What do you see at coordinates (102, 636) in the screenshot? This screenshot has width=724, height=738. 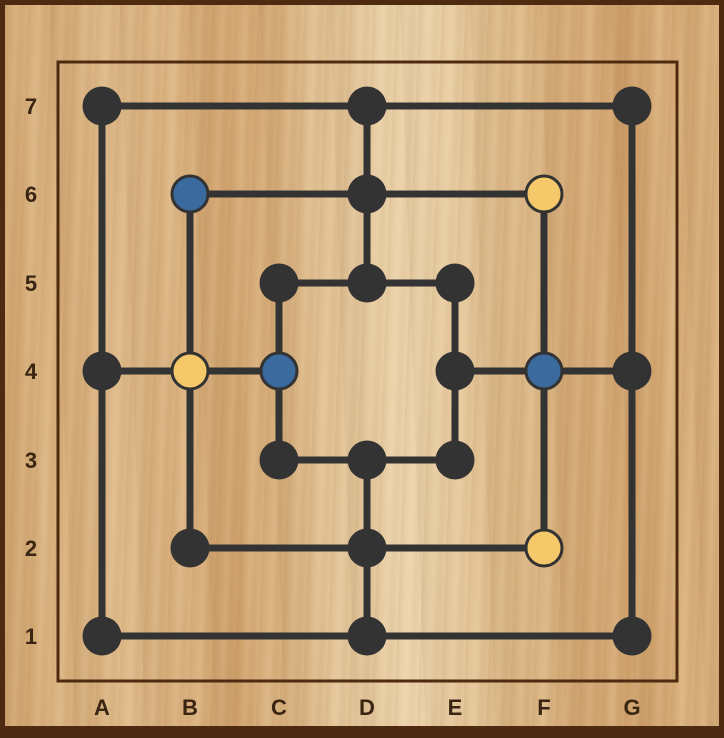 I see `point-a1` at bounding box center [102, 636].